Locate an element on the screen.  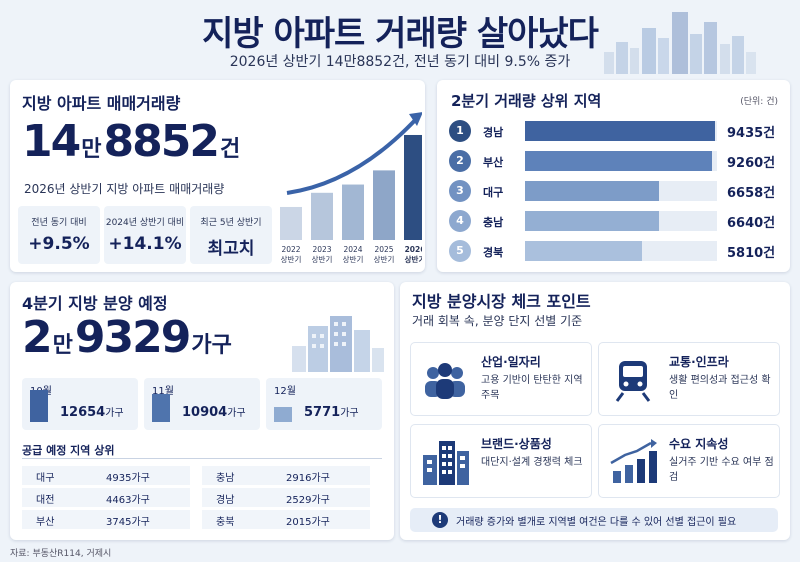
rank-badge: 1 is located at coordinates (460, 131).